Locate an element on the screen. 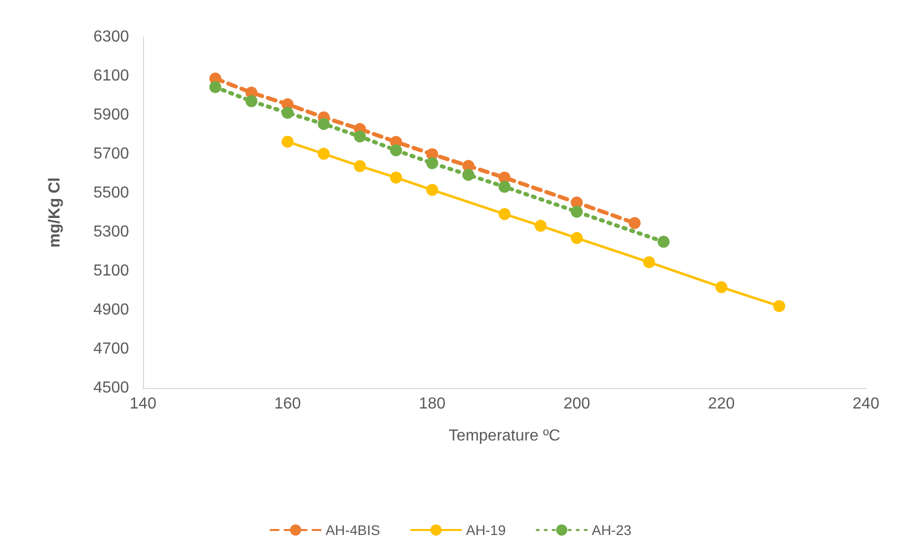 The image size is (901, 552). x-tick-label: 140 is located at coordinates (143, 404).